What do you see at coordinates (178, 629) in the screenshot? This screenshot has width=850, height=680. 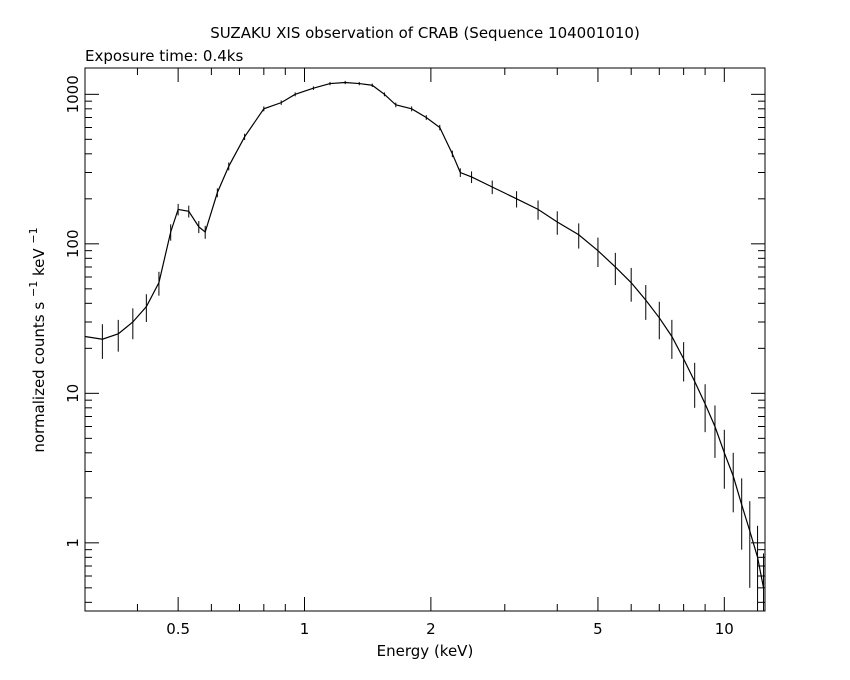 I see `x-tick-label: 0.5` at bounding box center [178, 629].